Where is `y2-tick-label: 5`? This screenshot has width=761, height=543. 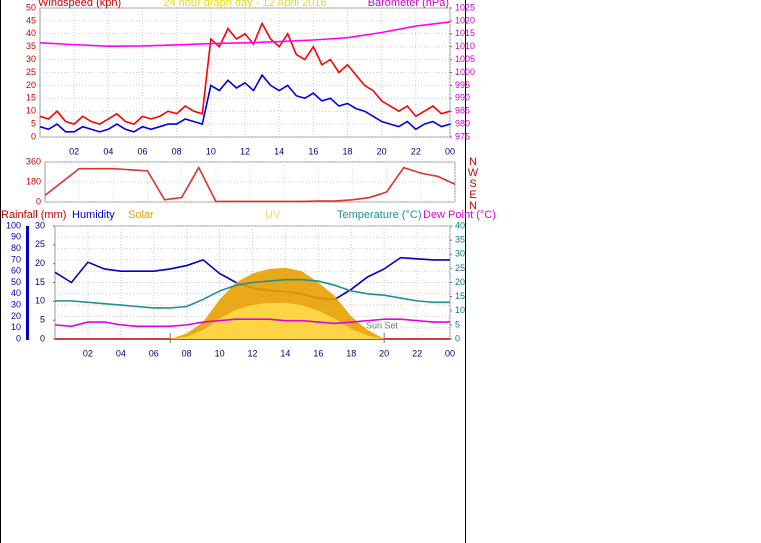 y2-tick-label: 5 is located at coordinates (457, 324).